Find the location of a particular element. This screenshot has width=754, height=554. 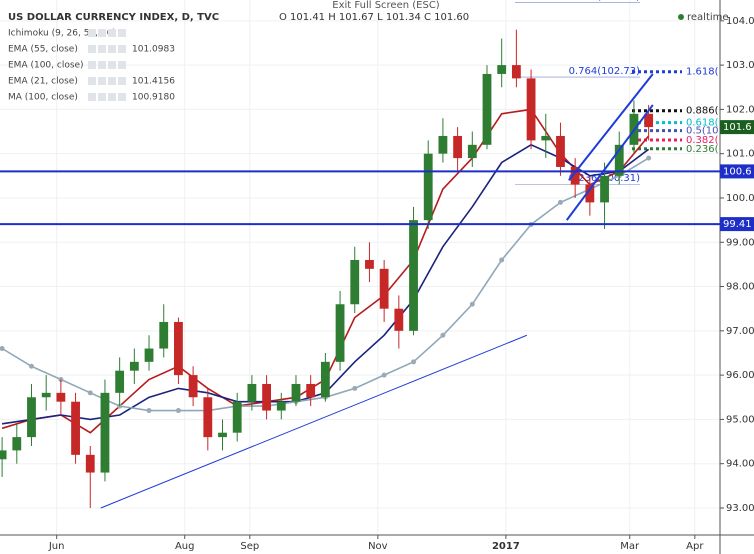

realtime: realtime is located at coordinates (708, 17).